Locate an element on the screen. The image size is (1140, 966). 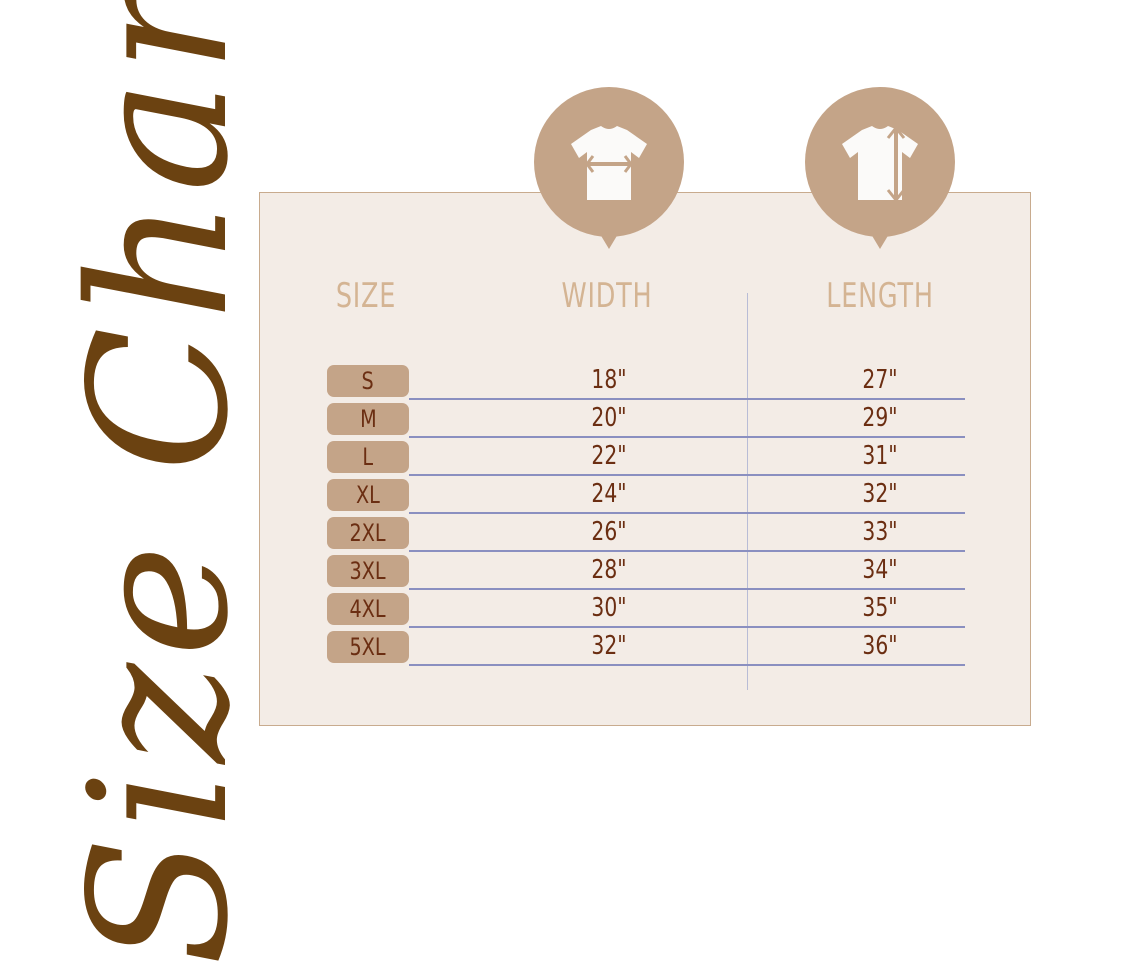
tshirt-length-icon is located at coordinates (880, 168).